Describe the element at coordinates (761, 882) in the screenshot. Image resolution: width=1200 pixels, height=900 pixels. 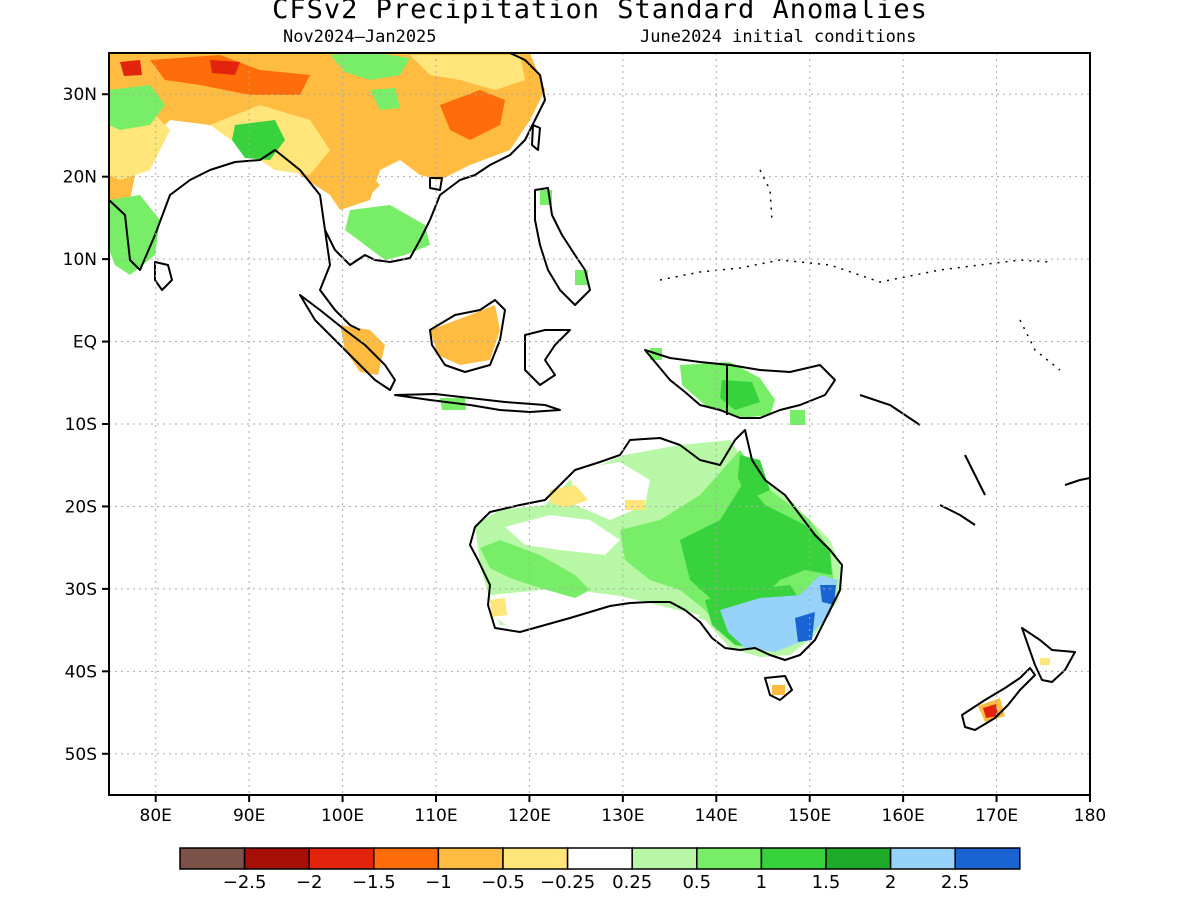
I see `legend-label: 1` at that location.